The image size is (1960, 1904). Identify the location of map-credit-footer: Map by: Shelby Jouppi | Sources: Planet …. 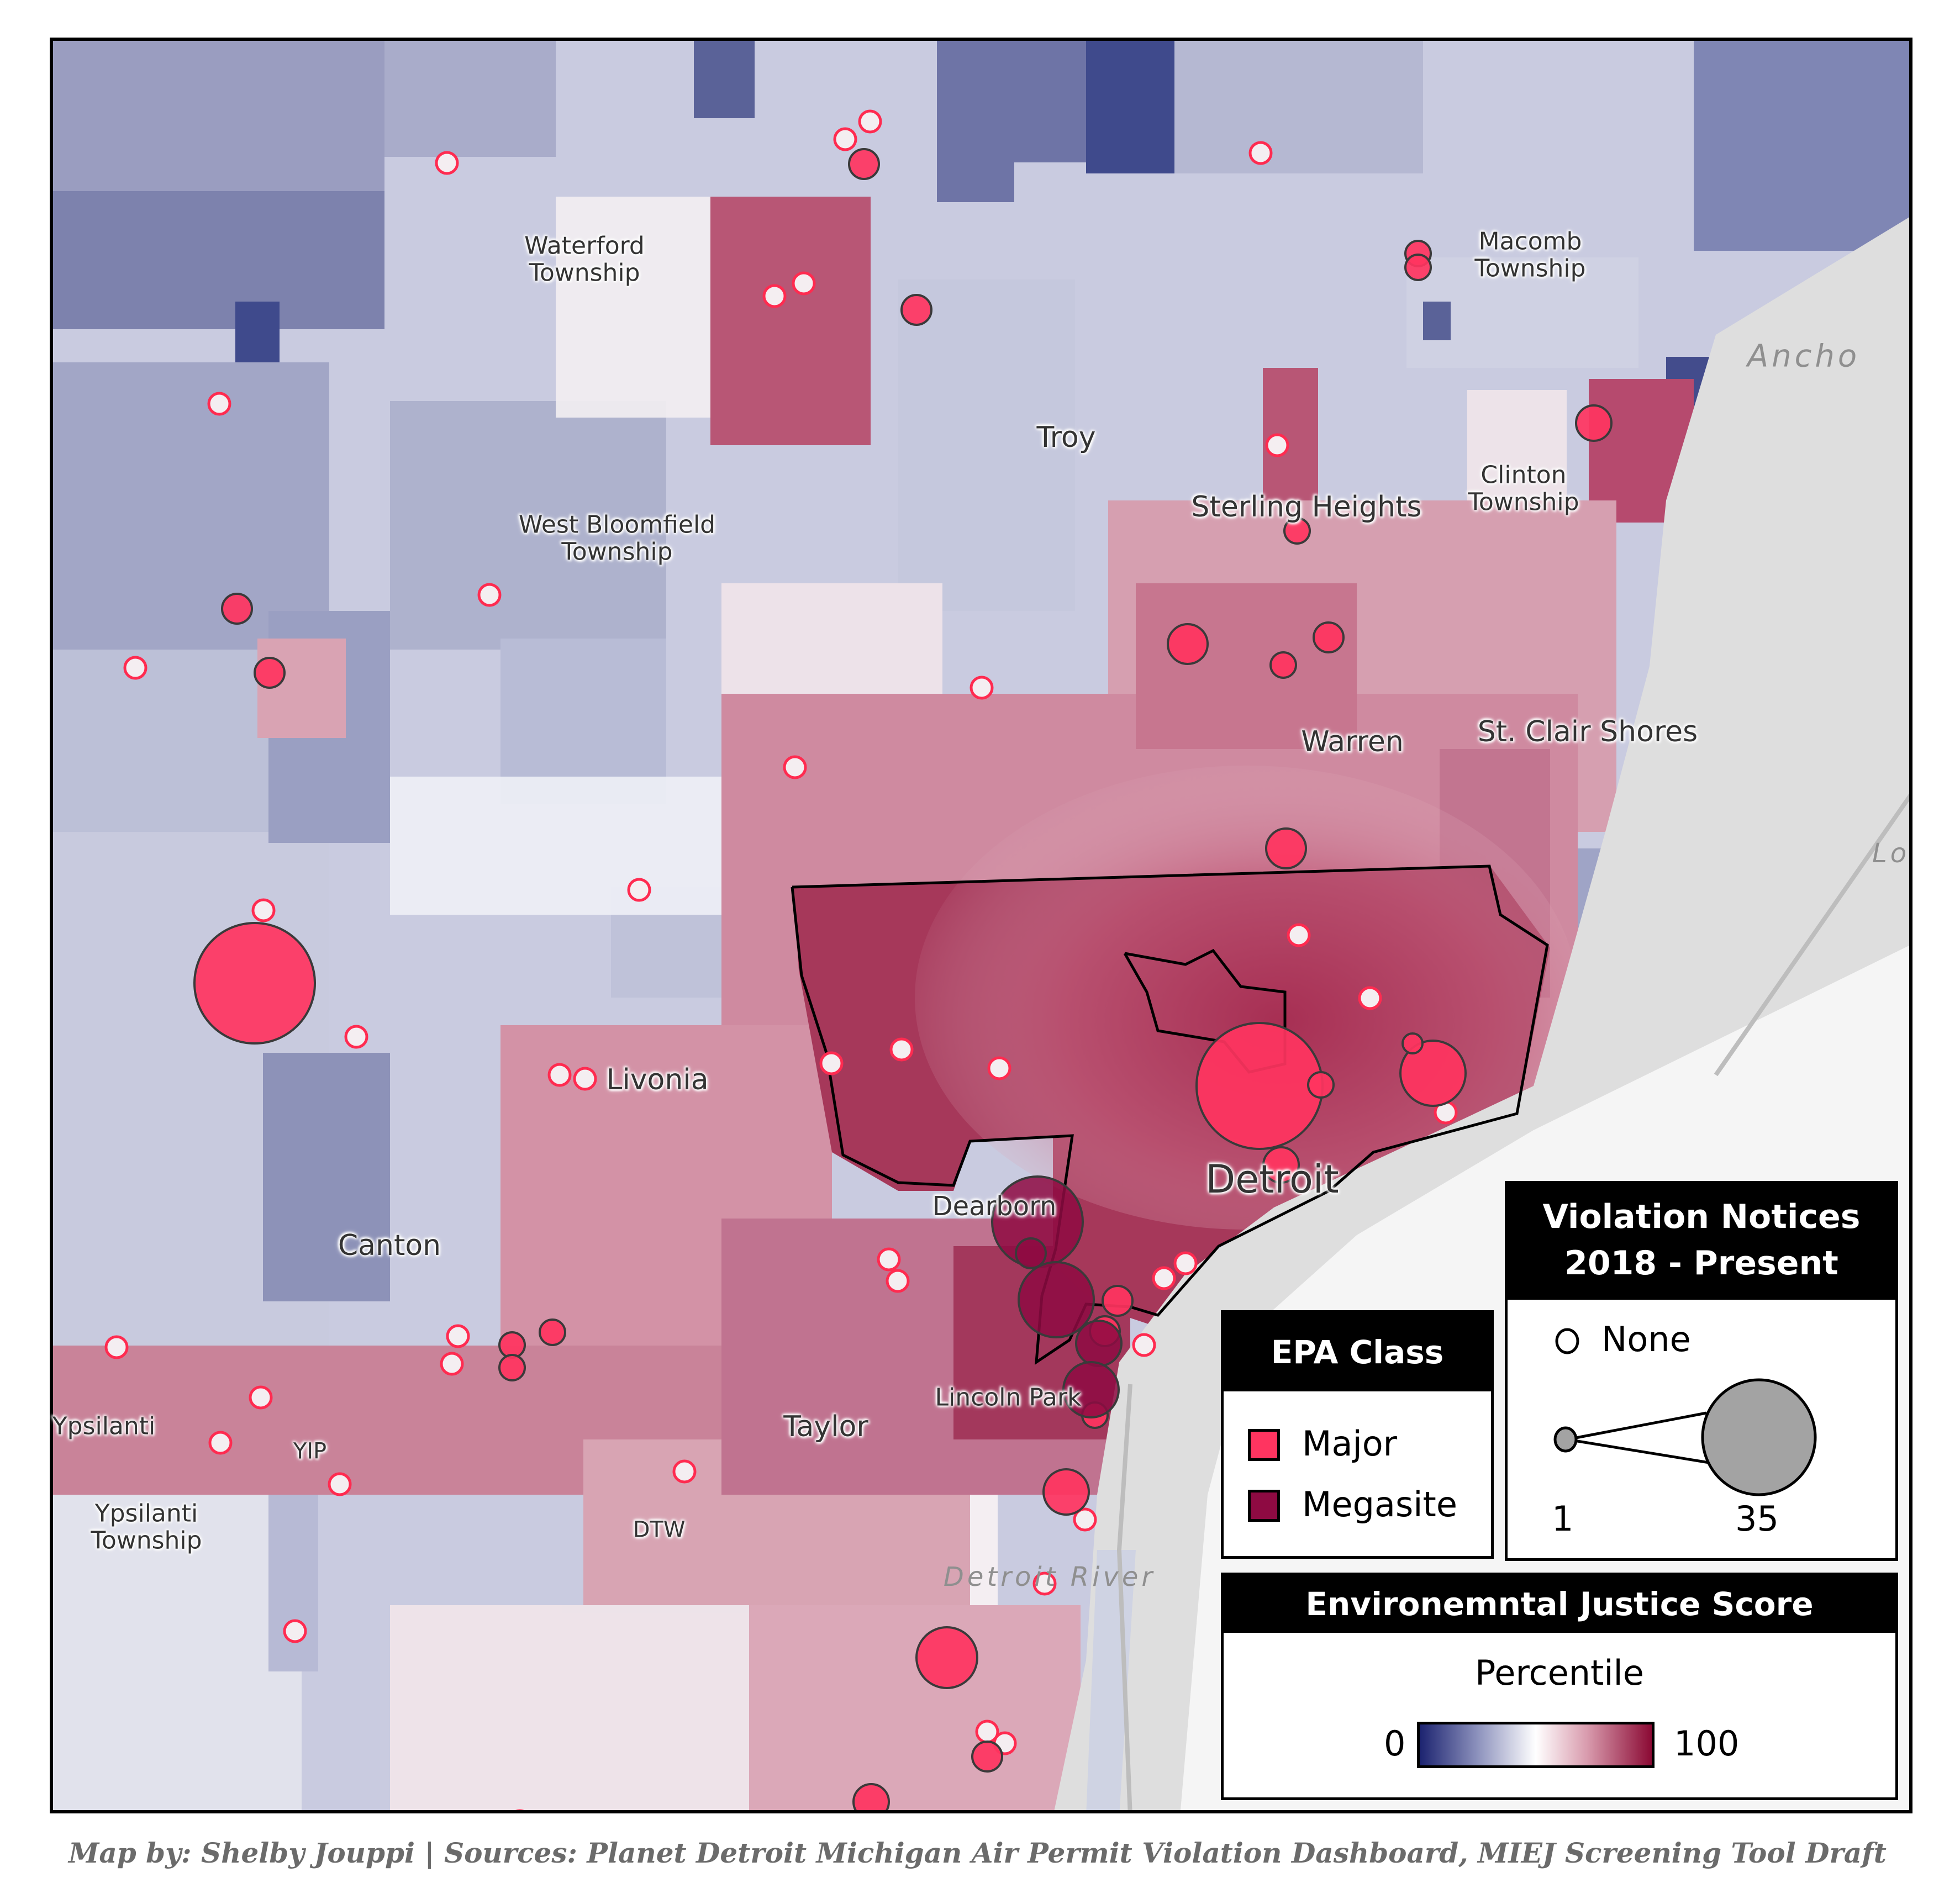
(978, 1853).